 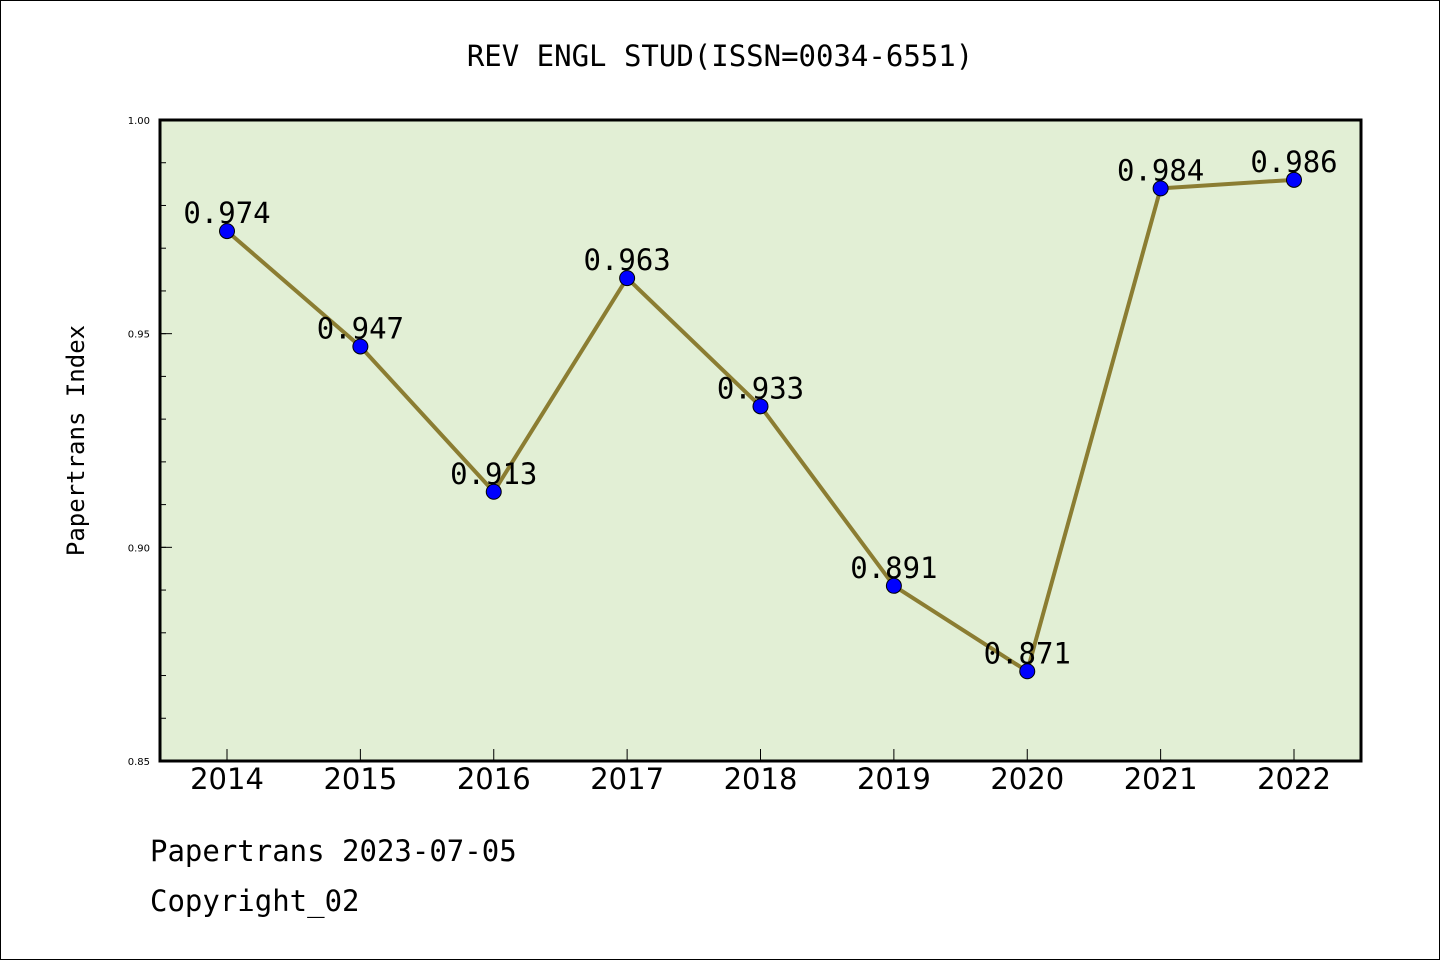 I want to click on data-label: 0.913, so click(x=493, y=474).